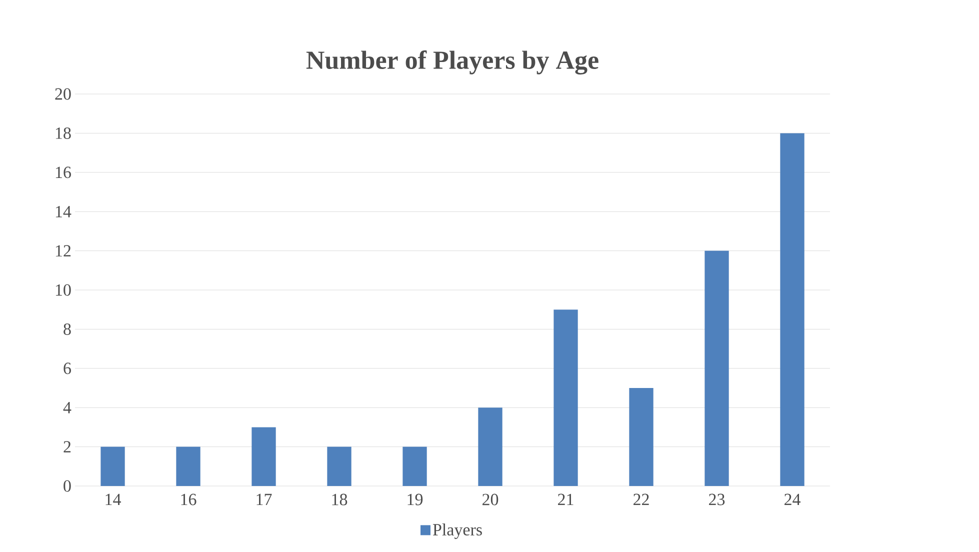 This screenshot has height=552, width=979. What do you see at coordinates (566, 500) in the screenshot?
I see `x-tick-label: 21` at bounding box center [566, 500].